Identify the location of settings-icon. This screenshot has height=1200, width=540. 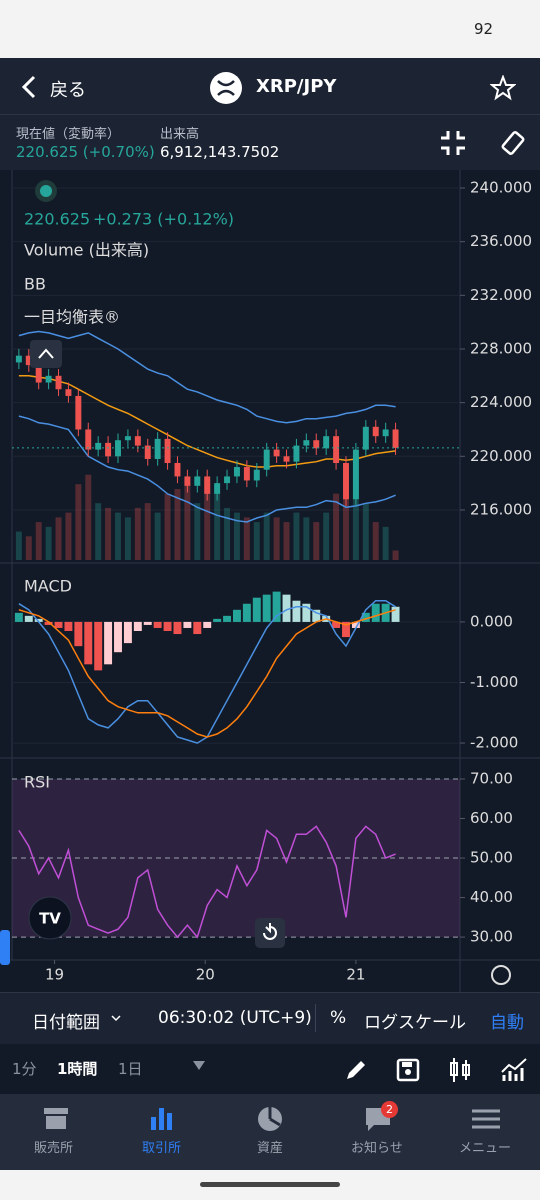
(501, 975).